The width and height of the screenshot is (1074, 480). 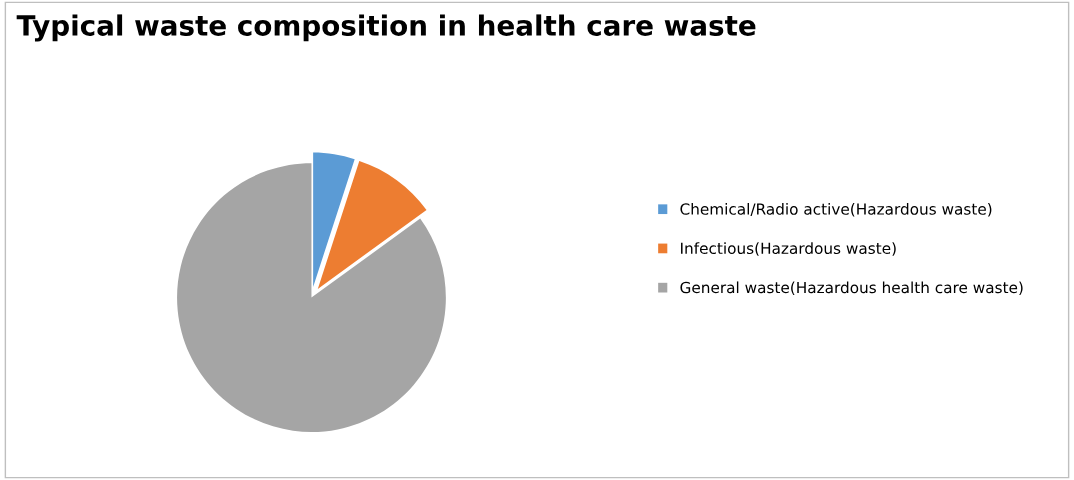 I want to click on legend-label: Infectious(Hazardous waste), so click(x=788, y=249).